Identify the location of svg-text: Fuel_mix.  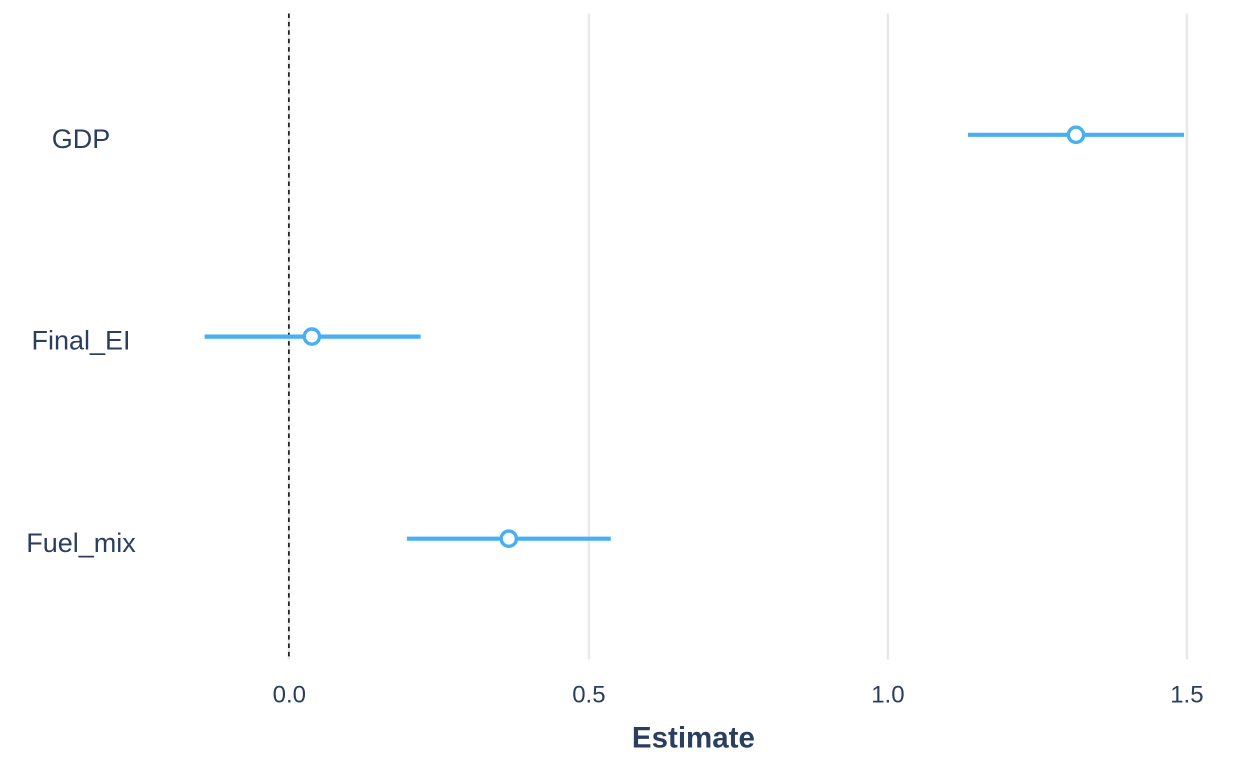
(81, 543).